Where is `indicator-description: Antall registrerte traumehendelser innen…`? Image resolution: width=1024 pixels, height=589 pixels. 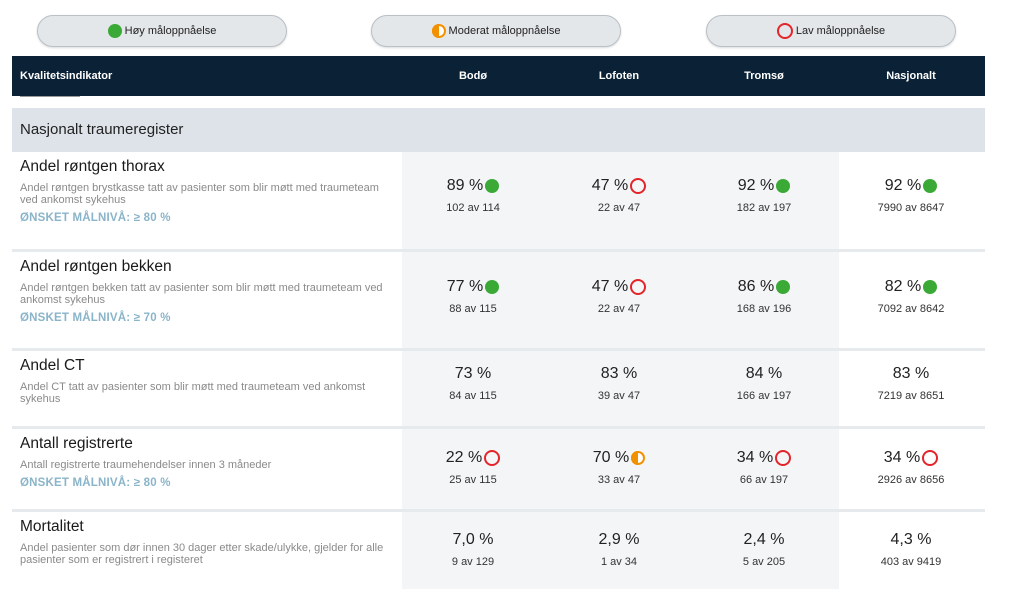
indicator-description: Antall registrerte traumehendelser innen… is located at coordinates (146, 465).